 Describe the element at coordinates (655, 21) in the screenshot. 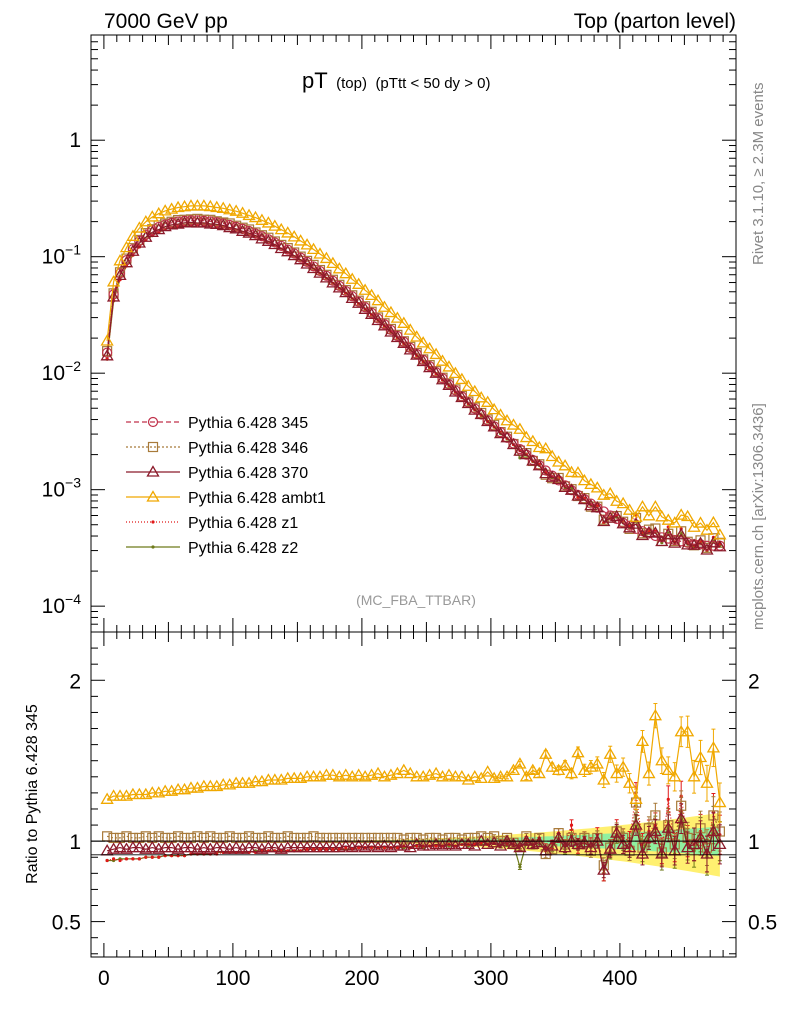

I see `header-right: Top (parton level)` at that location.